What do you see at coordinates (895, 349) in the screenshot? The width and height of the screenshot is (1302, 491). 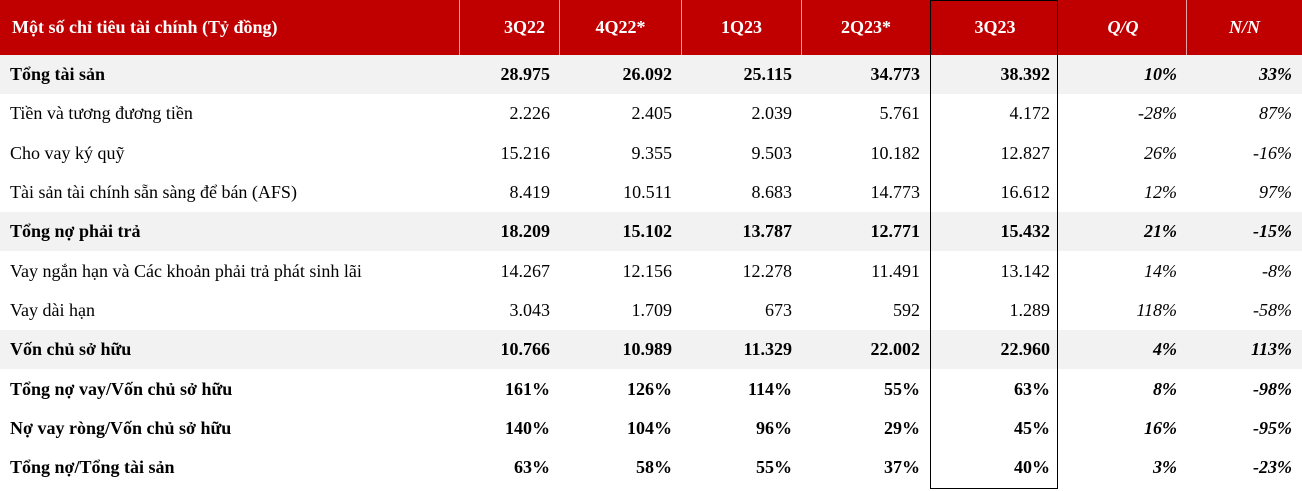 I see `cell-value: 22.002` at bounding box center [895, 349].